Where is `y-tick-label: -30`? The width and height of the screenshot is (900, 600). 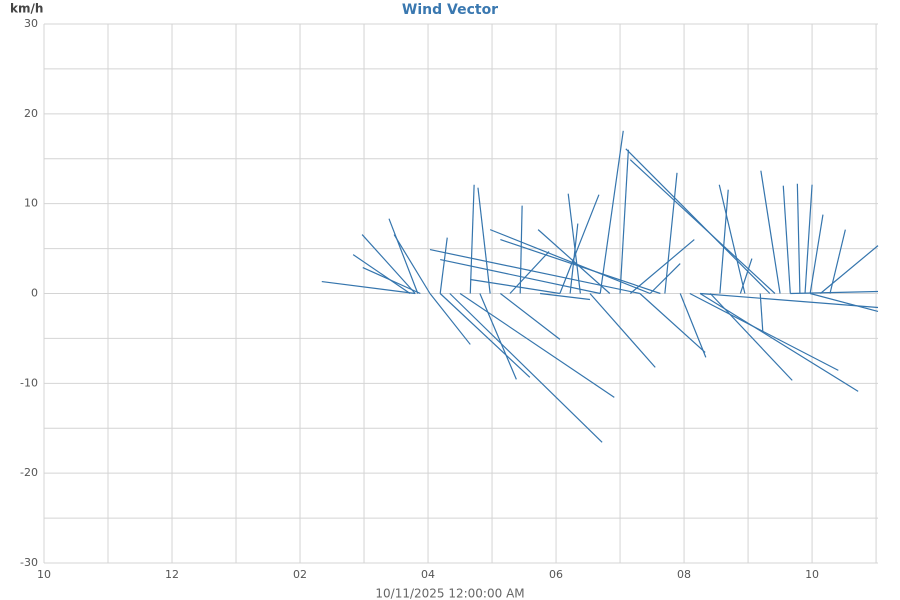
y-tick-label: -30 is located at coordinates (29, 562).